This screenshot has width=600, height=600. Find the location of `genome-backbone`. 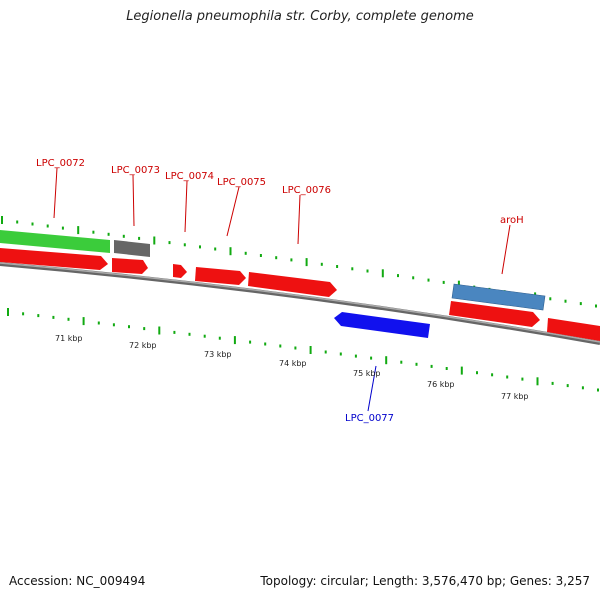

genome-backbone is located at coordinates (300, 303).